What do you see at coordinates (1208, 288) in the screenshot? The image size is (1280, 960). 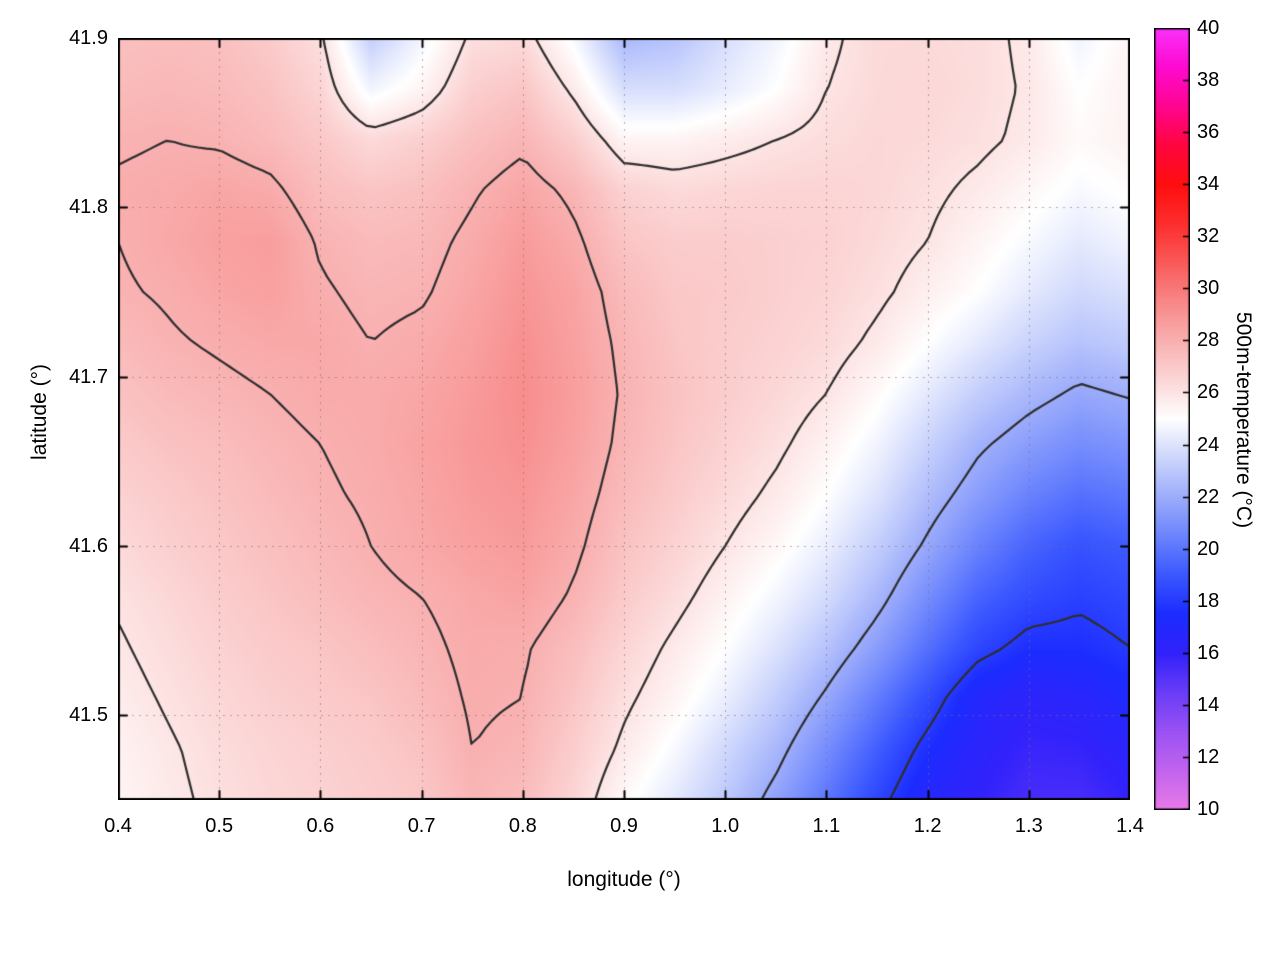 I see `colorbar-tick-label: 30` at bounding box center [1208, 288].